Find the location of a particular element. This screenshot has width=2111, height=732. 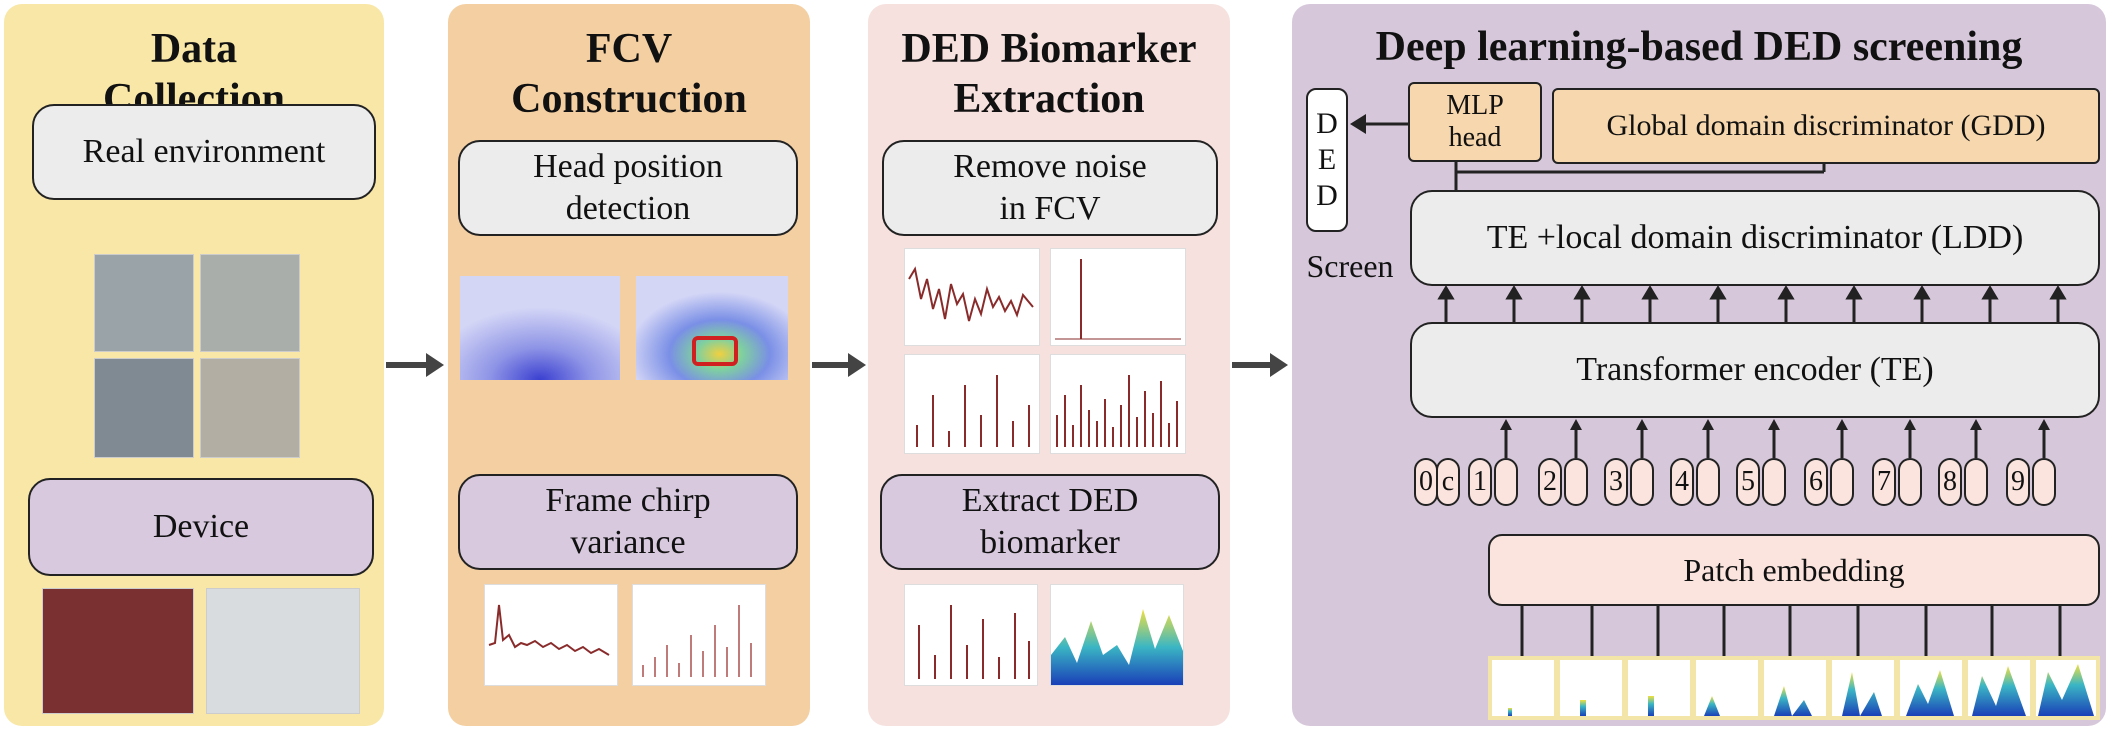

fcv-construction-title: FCV Construction is located at coordinates (629, 74).